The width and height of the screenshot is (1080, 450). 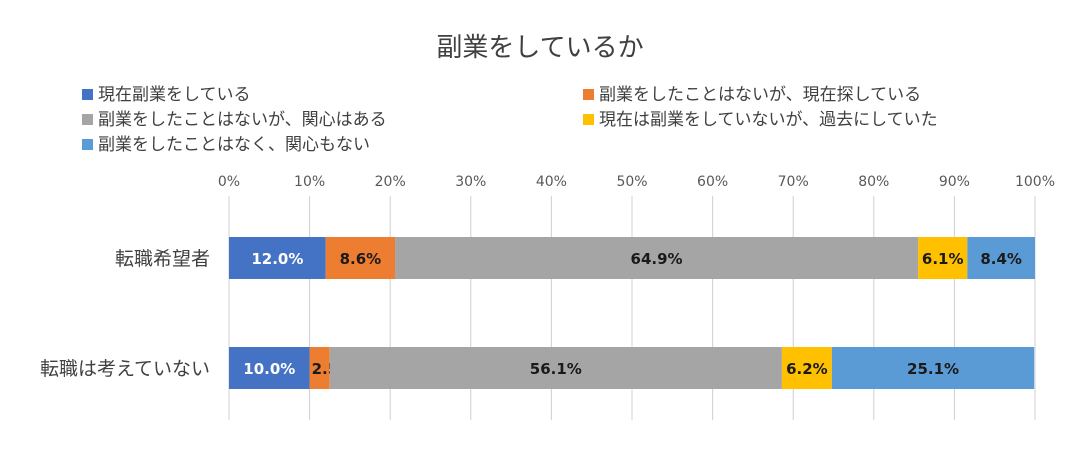 I want to click on category-label: 転職は考えていない, so click(x=125, y=369).